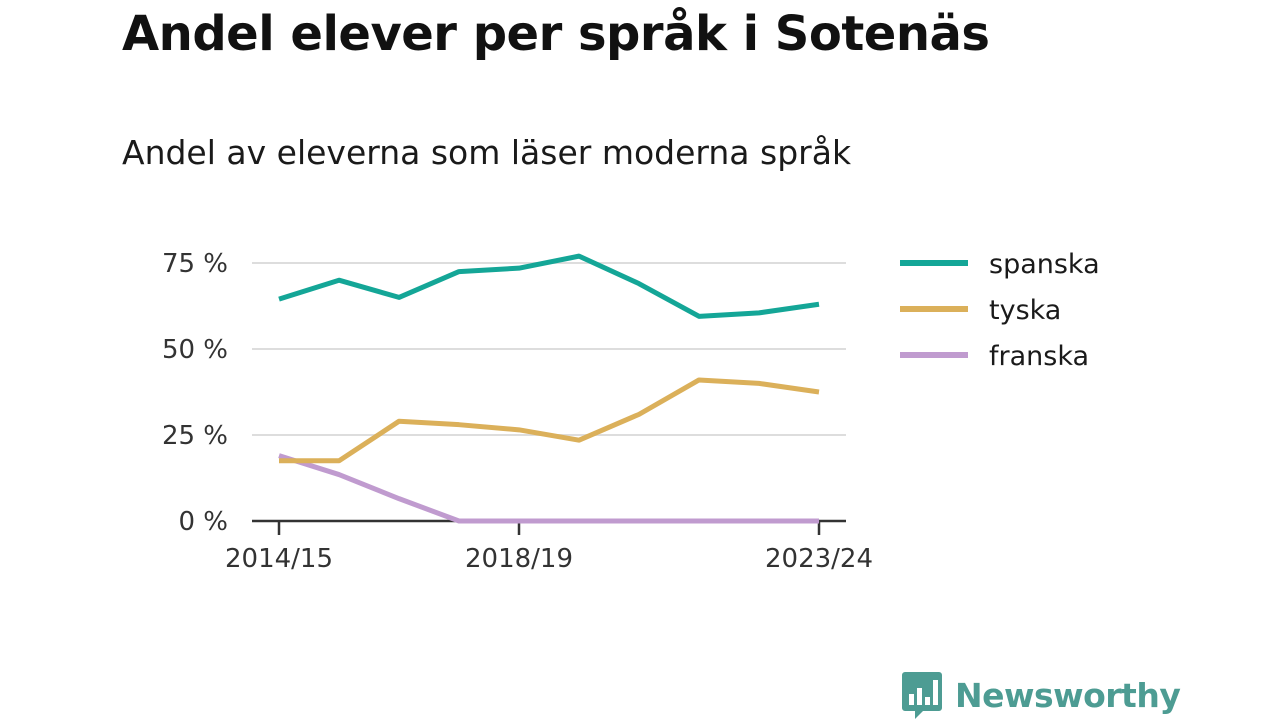  I want to click on series-line-spanska, so click(549, 286).